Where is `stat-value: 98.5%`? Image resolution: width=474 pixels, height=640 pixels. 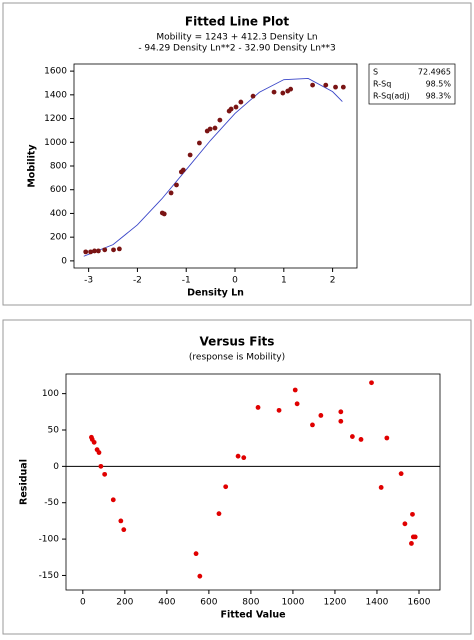 stat-value: 98.5% is located at coordinates (439, 84).